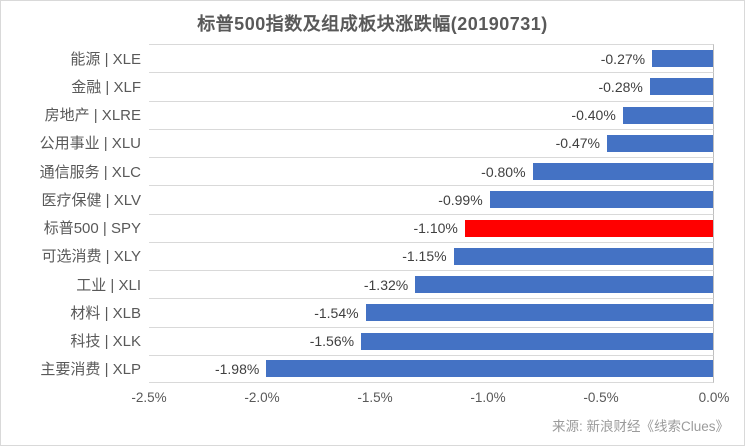 Image resolution: width=745 pixels, height=446 pixels. What do you see at coordinates (431, 199) in the screenshot?
I see `bar-cell: -0.99%` at bounding box center [431, 199].